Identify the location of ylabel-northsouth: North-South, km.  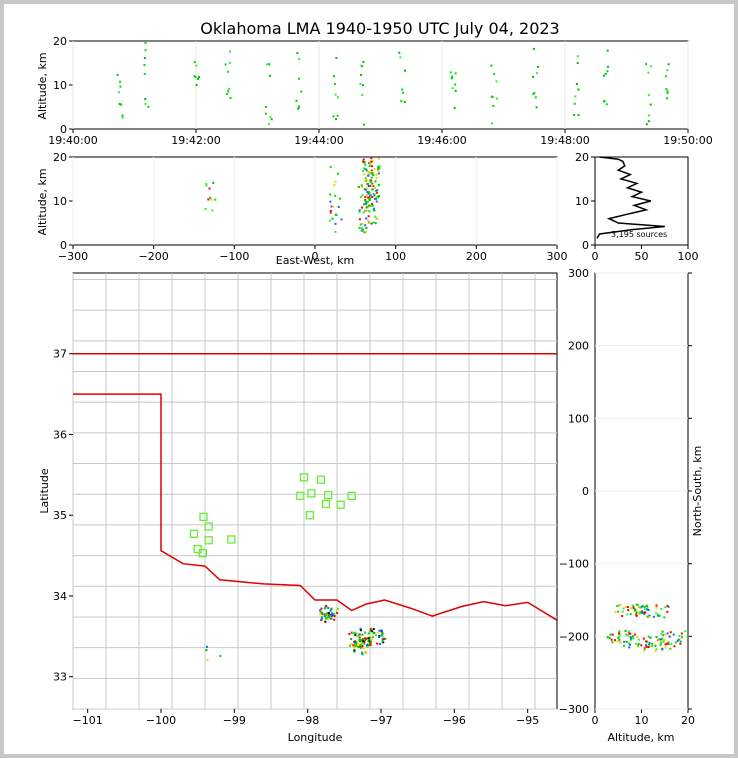
(697, 491).